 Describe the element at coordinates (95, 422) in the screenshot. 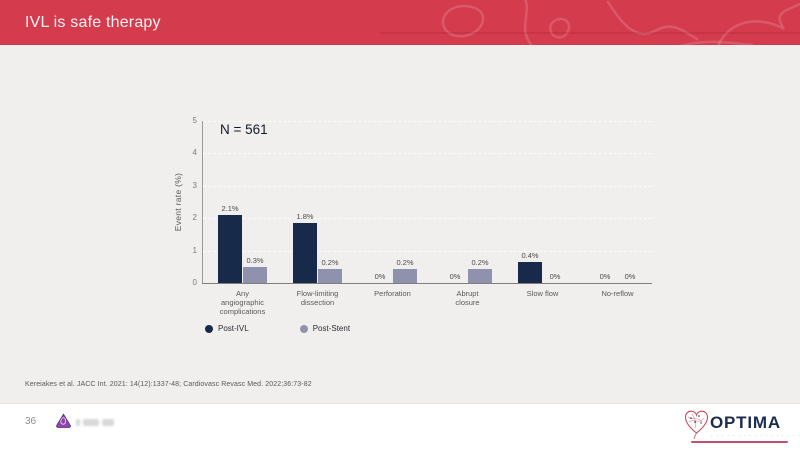

I see `partner-logo-blurred-text` at that location.